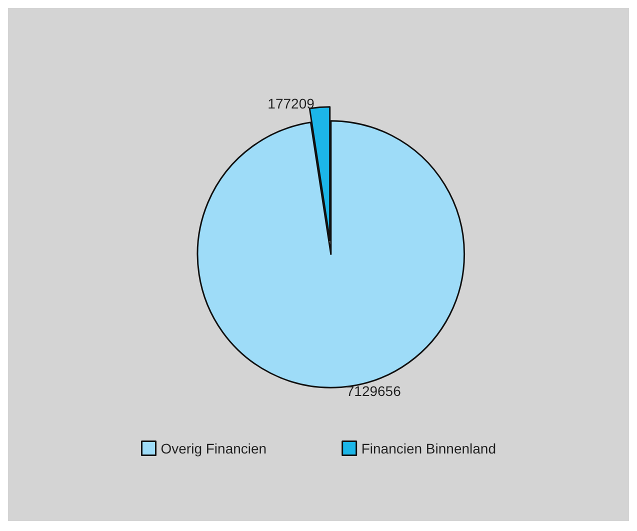 Image resolution: width=637 pixels, height=531 pixels. Describe the element at coordinates (374, 391) in the screenshot. I see `data-label: 7129656` at that location.